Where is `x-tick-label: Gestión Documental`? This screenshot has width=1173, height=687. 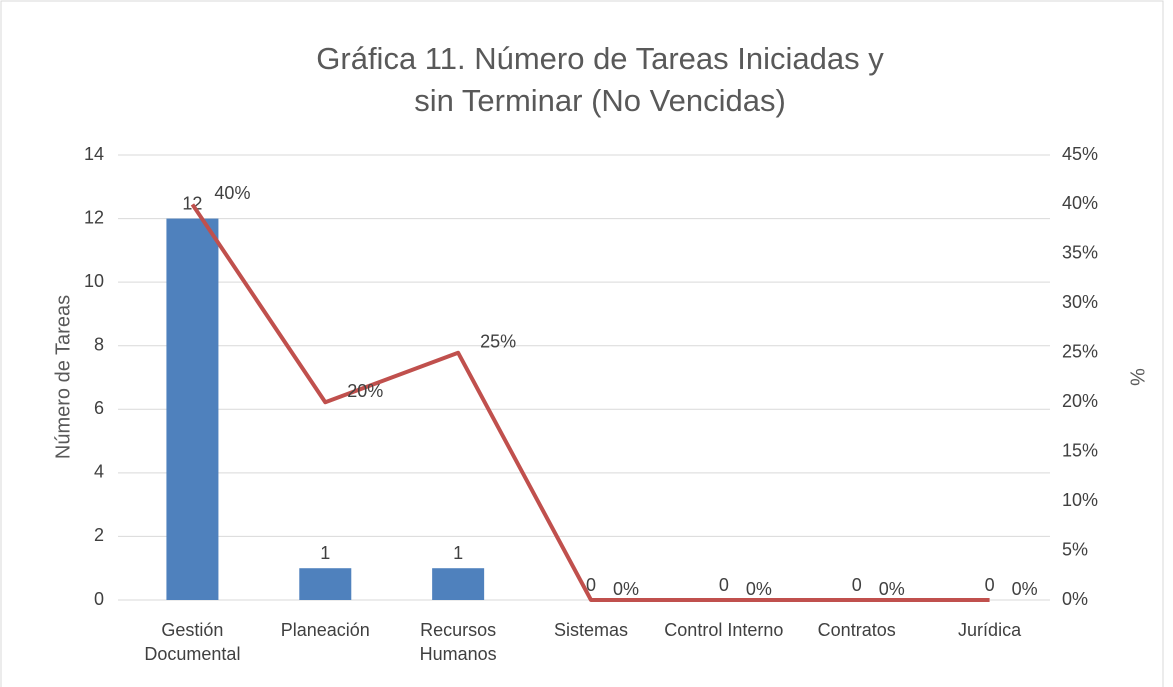
x-tick-label: Gestión Documental is located at coordinates (192, 642).